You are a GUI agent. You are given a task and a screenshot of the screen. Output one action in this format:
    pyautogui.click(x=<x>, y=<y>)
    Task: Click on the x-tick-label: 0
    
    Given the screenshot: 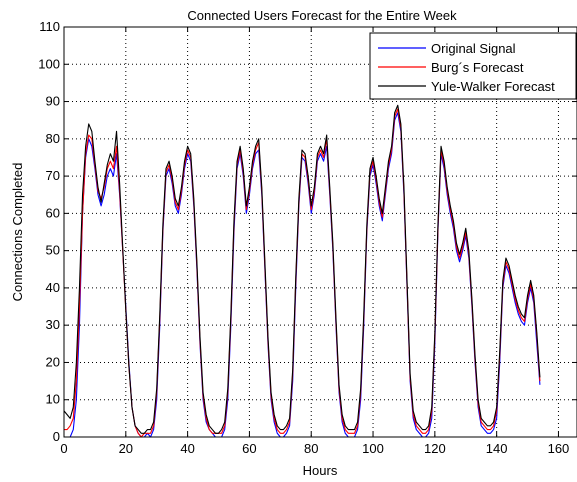 What is the action you would take?
    pyautogui.click(x=63, y=448)
    